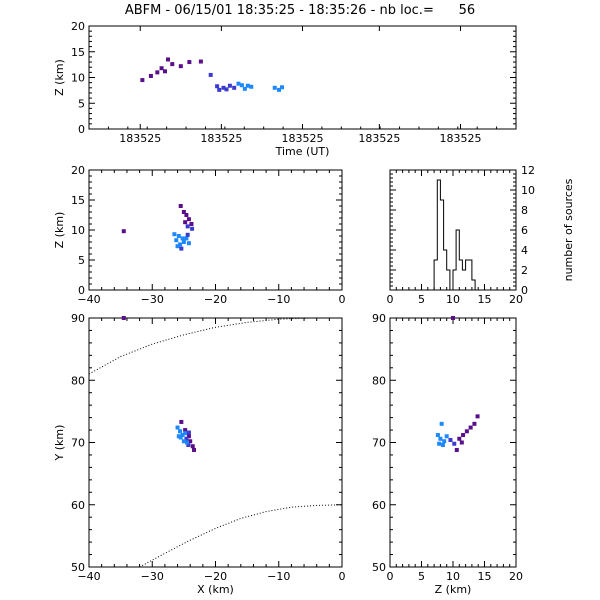 This screenshot has height=600, width=600. Describe the element at coordinates (485, 299) in the screenshot. I see `height-histogram-xtick-label: 15` at that location.